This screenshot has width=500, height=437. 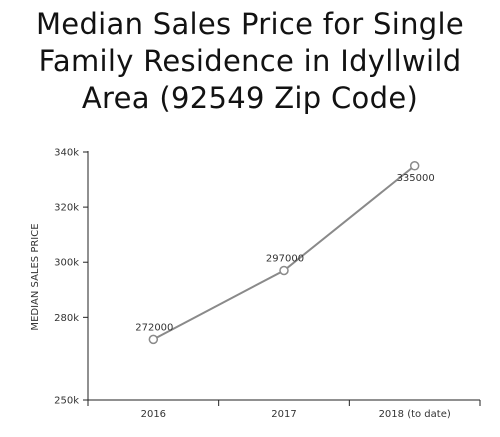 What do you see at coordinates (66, 401) in the screenshot?
I see `y-tick-label: 250k` at bounding box center [66, 401].